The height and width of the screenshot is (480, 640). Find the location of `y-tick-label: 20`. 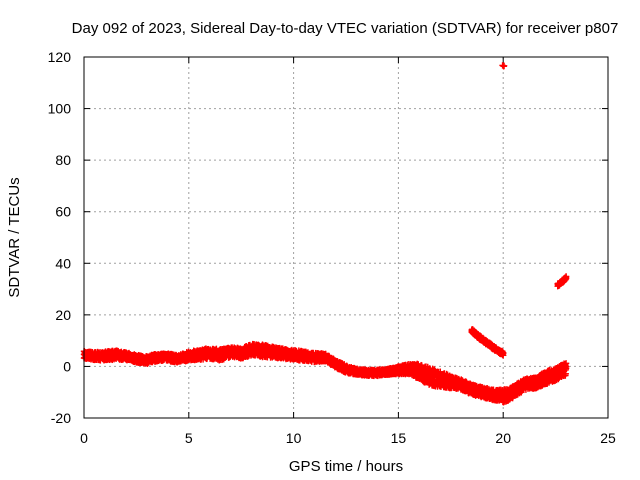

y-tick-label: 20 is located at coordinates (63, 315).